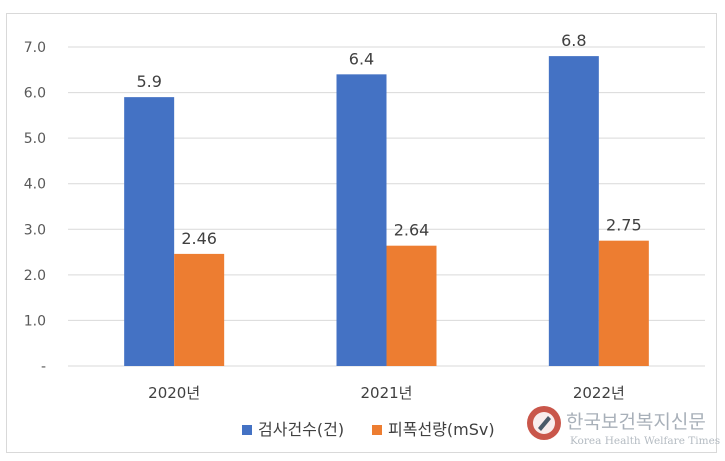 The image size is (725, 461). Describe the element at coordinates (35, 207) in the screenshot. I see `y-axis-ticks: - 1.0 2.0 3.0 4.0 5.0 6.0 7.0` at that location.